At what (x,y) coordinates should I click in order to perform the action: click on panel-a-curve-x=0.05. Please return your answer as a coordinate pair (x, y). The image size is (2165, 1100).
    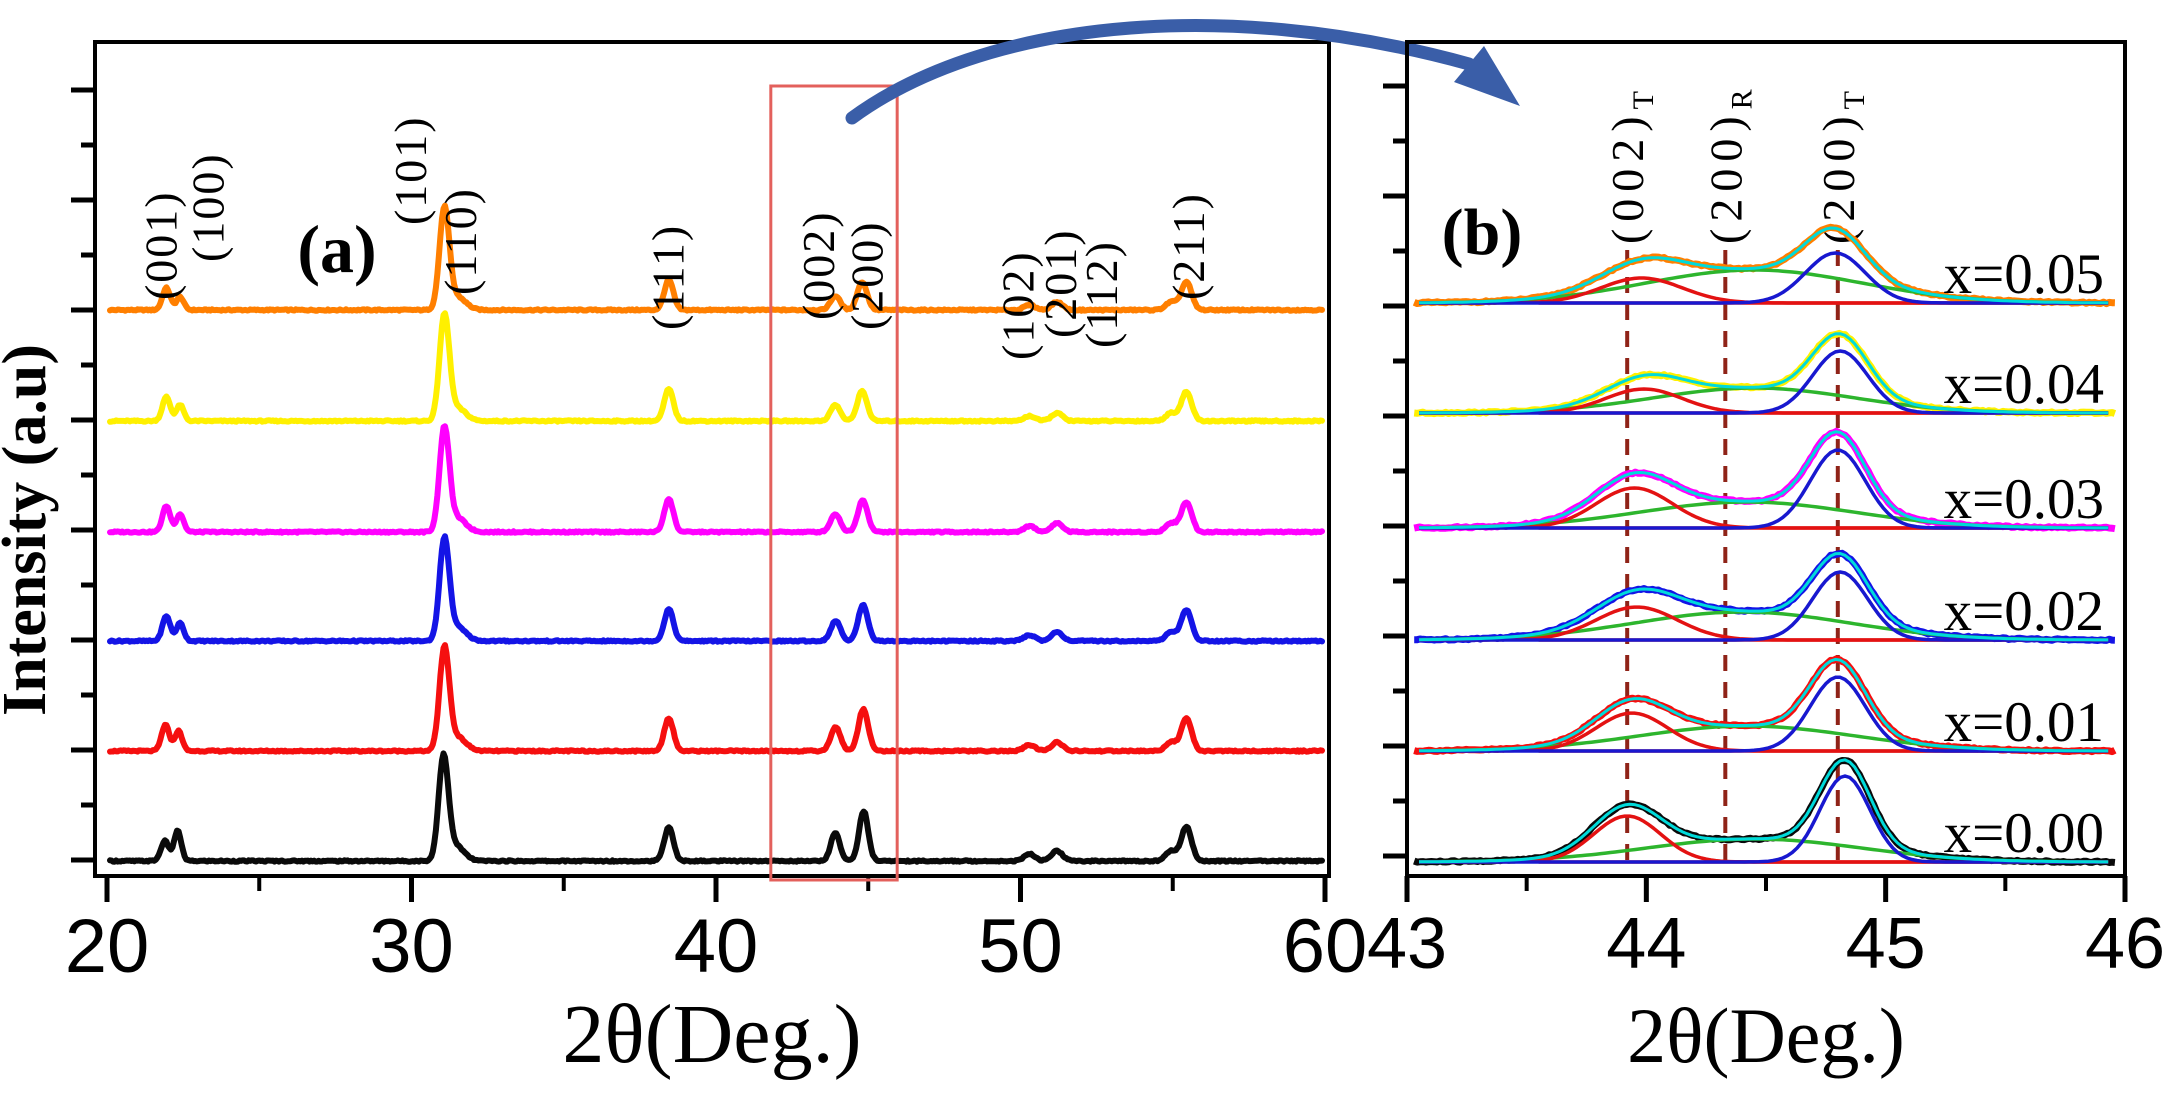
    Looking at the image, I should click on (716, 258).